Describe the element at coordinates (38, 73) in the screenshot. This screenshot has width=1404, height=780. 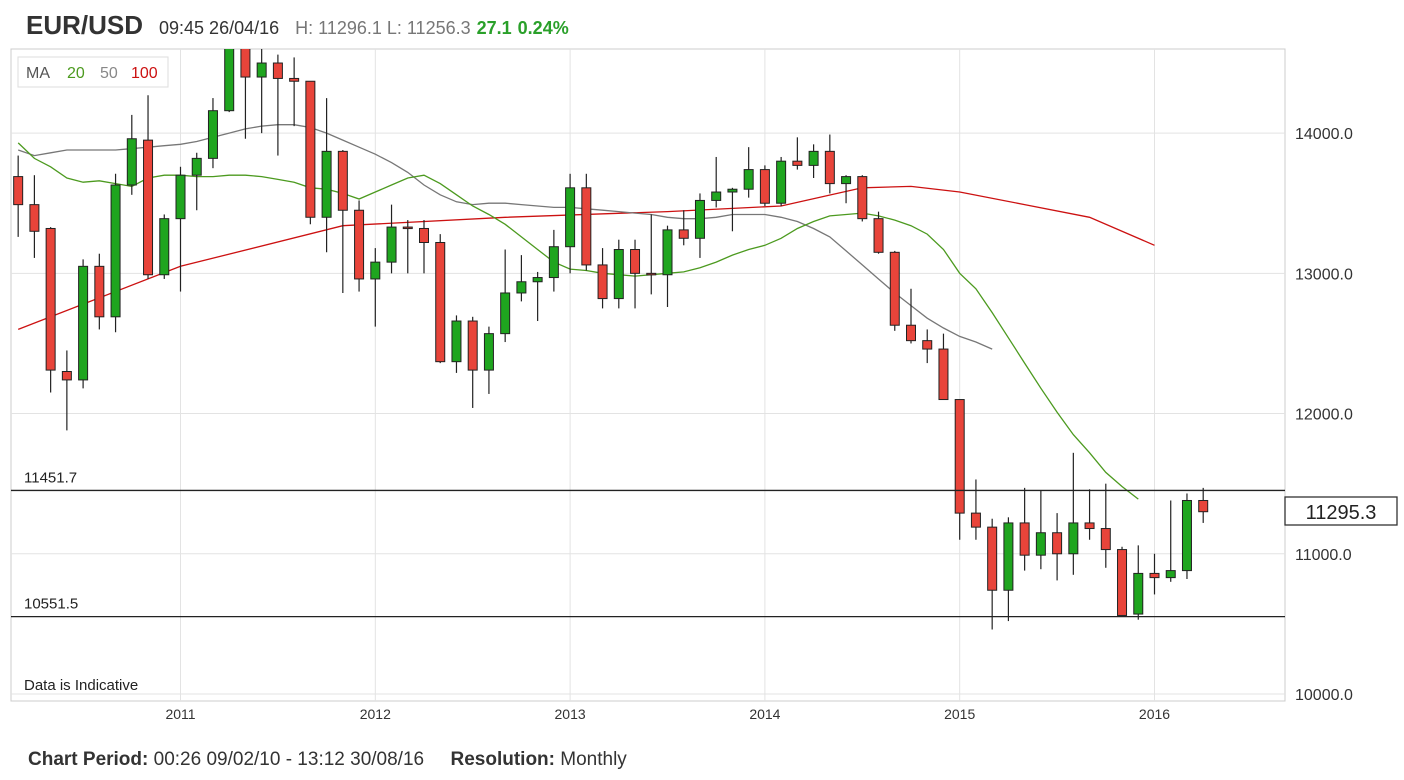
I see `ma-legend-label: MA` at that location.